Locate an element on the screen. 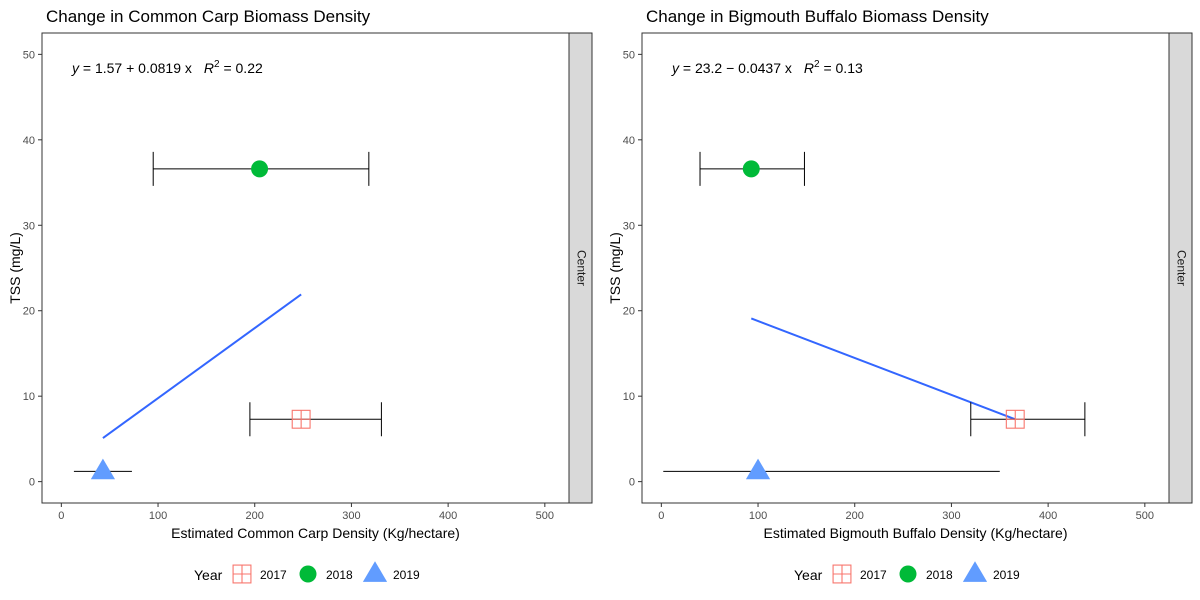  regression-line is located at coordinates (202, 366).